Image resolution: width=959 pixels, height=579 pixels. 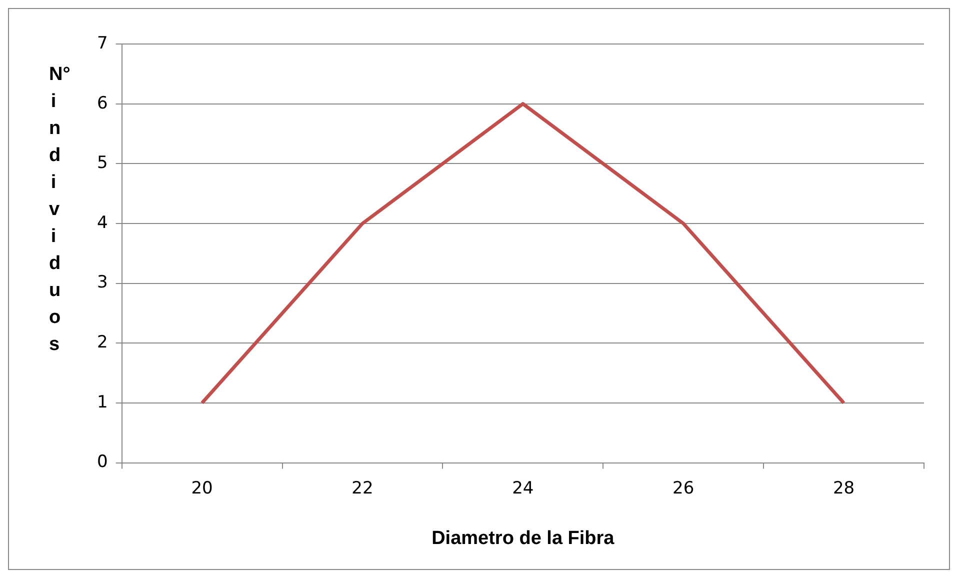 What do you see at coordinates (363, 488) in the screenshot?
I see `x-tick-label: 22` at bounding box center [363, 488].